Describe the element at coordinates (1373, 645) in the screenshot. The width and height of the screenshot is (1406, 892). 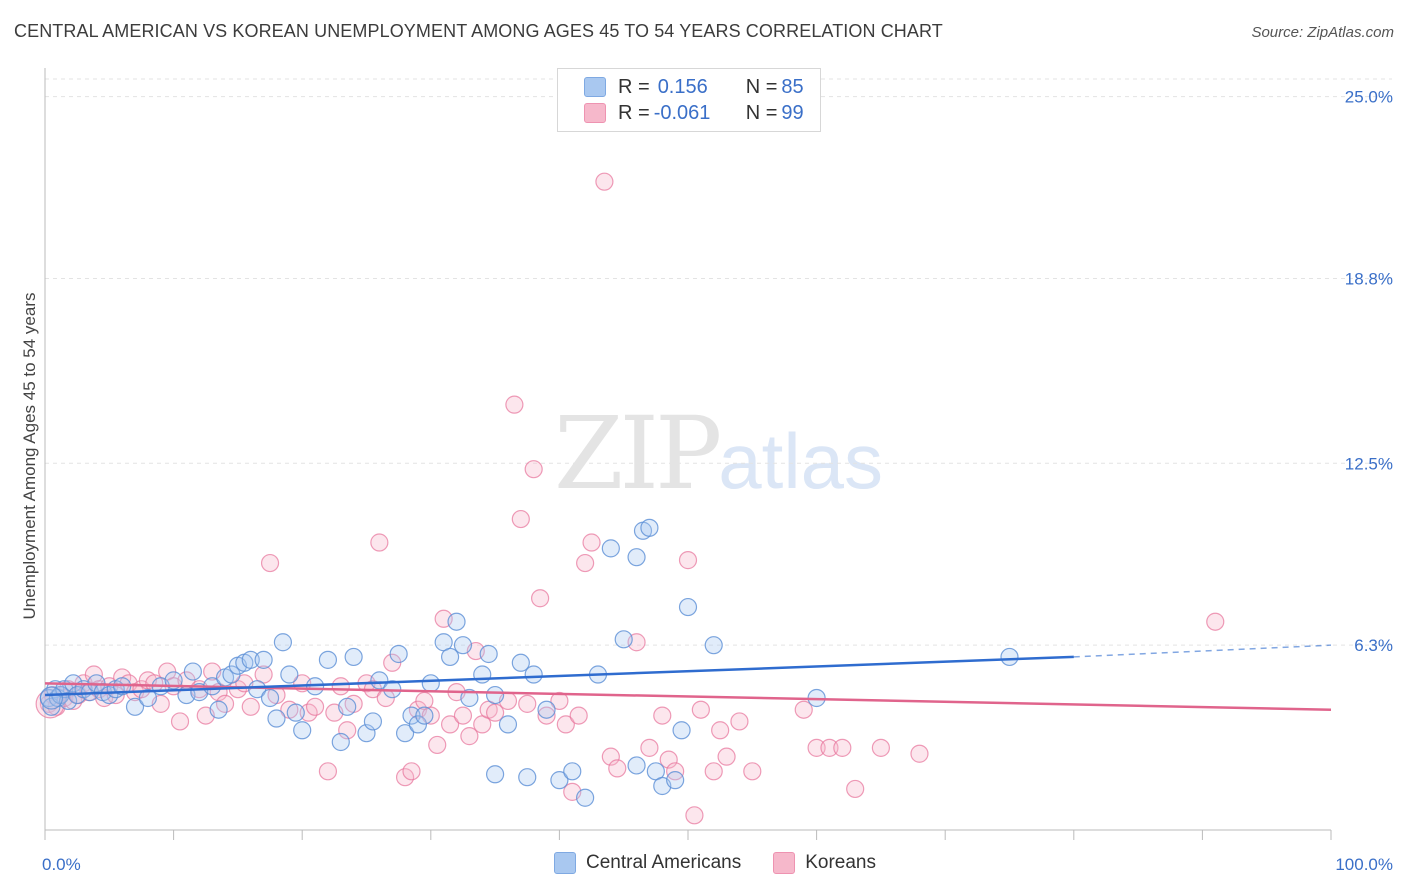
I see `y-tick-label: 6.3%` at that location.